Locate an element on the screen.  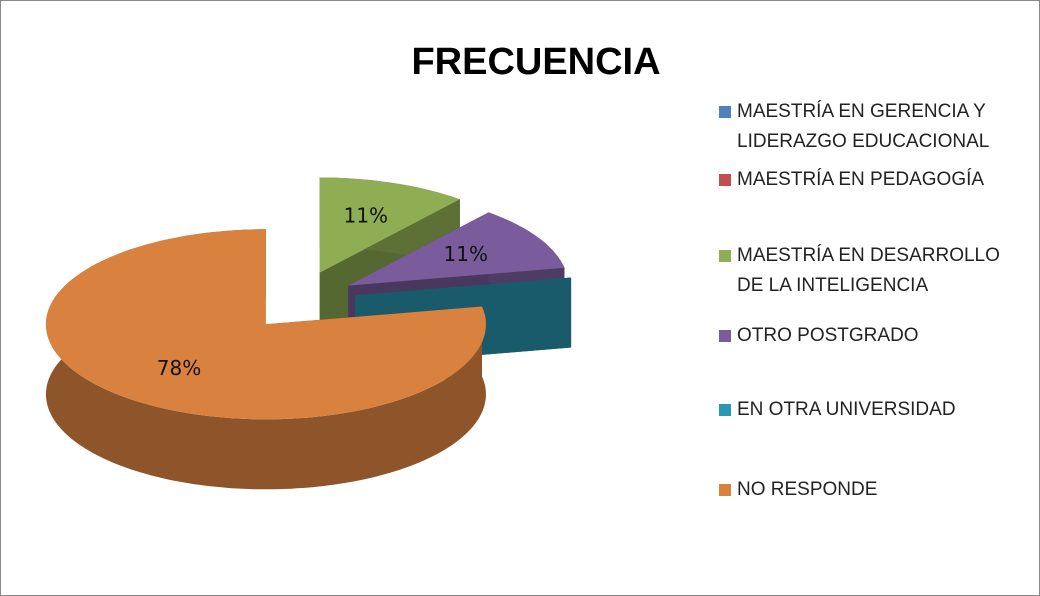
legend-entry: OTRO POSTGRADO is located at coordinates (874, 358).